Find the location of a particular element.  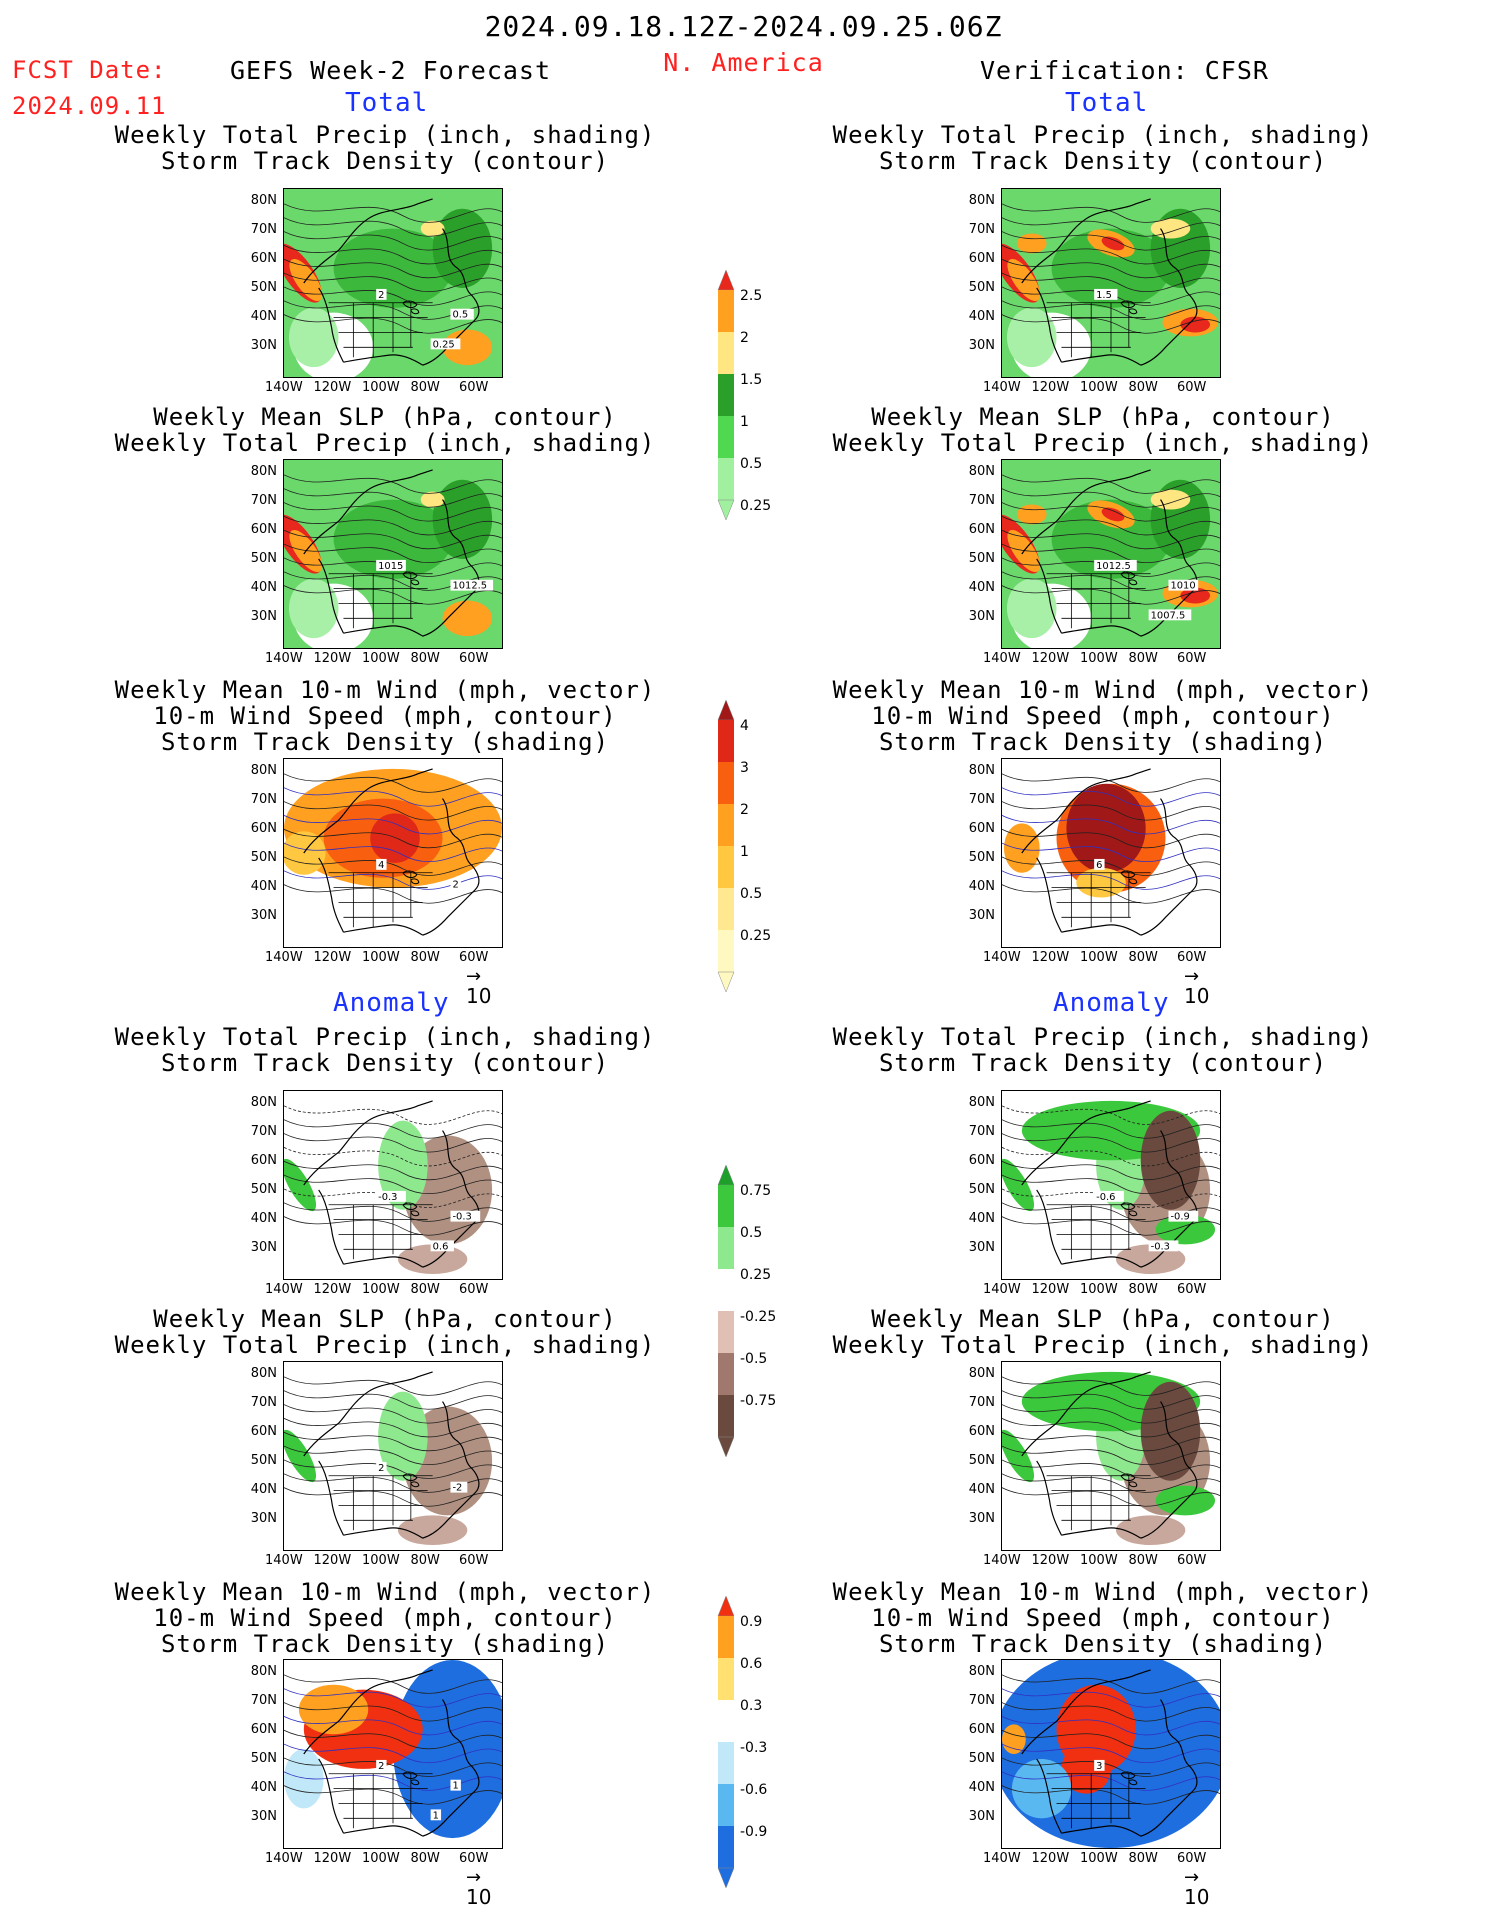

cfsr-precip-map: 1.5 is located at coordinates (1111, 283).